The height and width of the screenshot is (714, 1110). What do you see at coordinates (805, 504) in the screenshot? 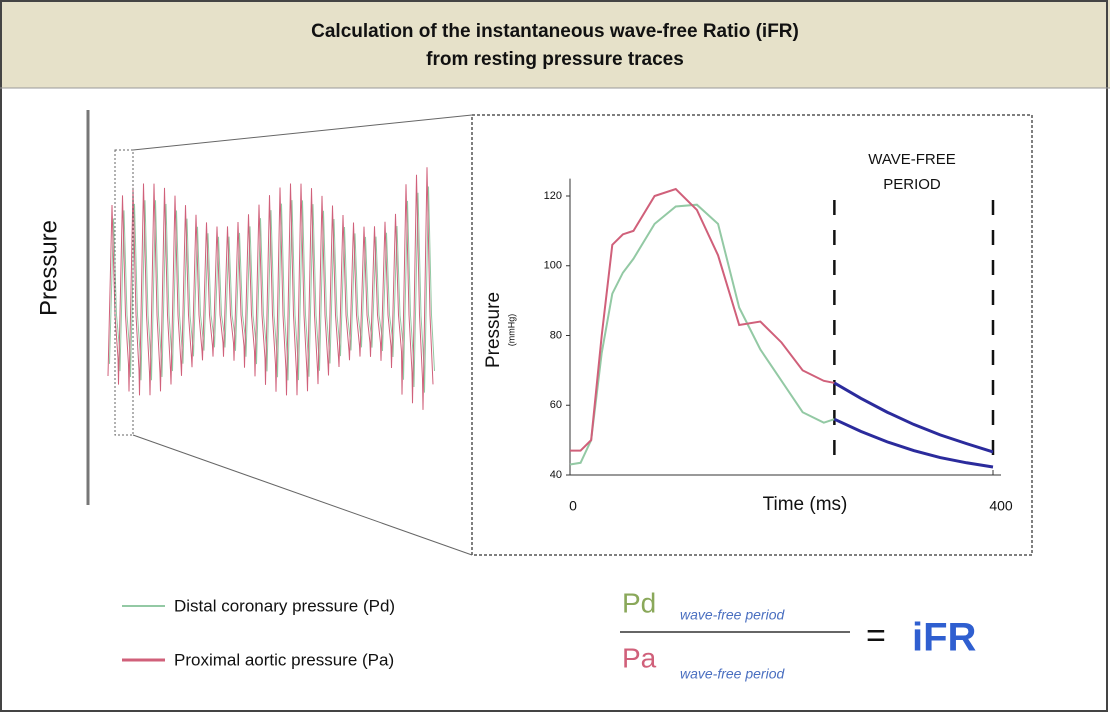
I see `x-axis-label: Time (ms)` at bounding box center [805, 504].